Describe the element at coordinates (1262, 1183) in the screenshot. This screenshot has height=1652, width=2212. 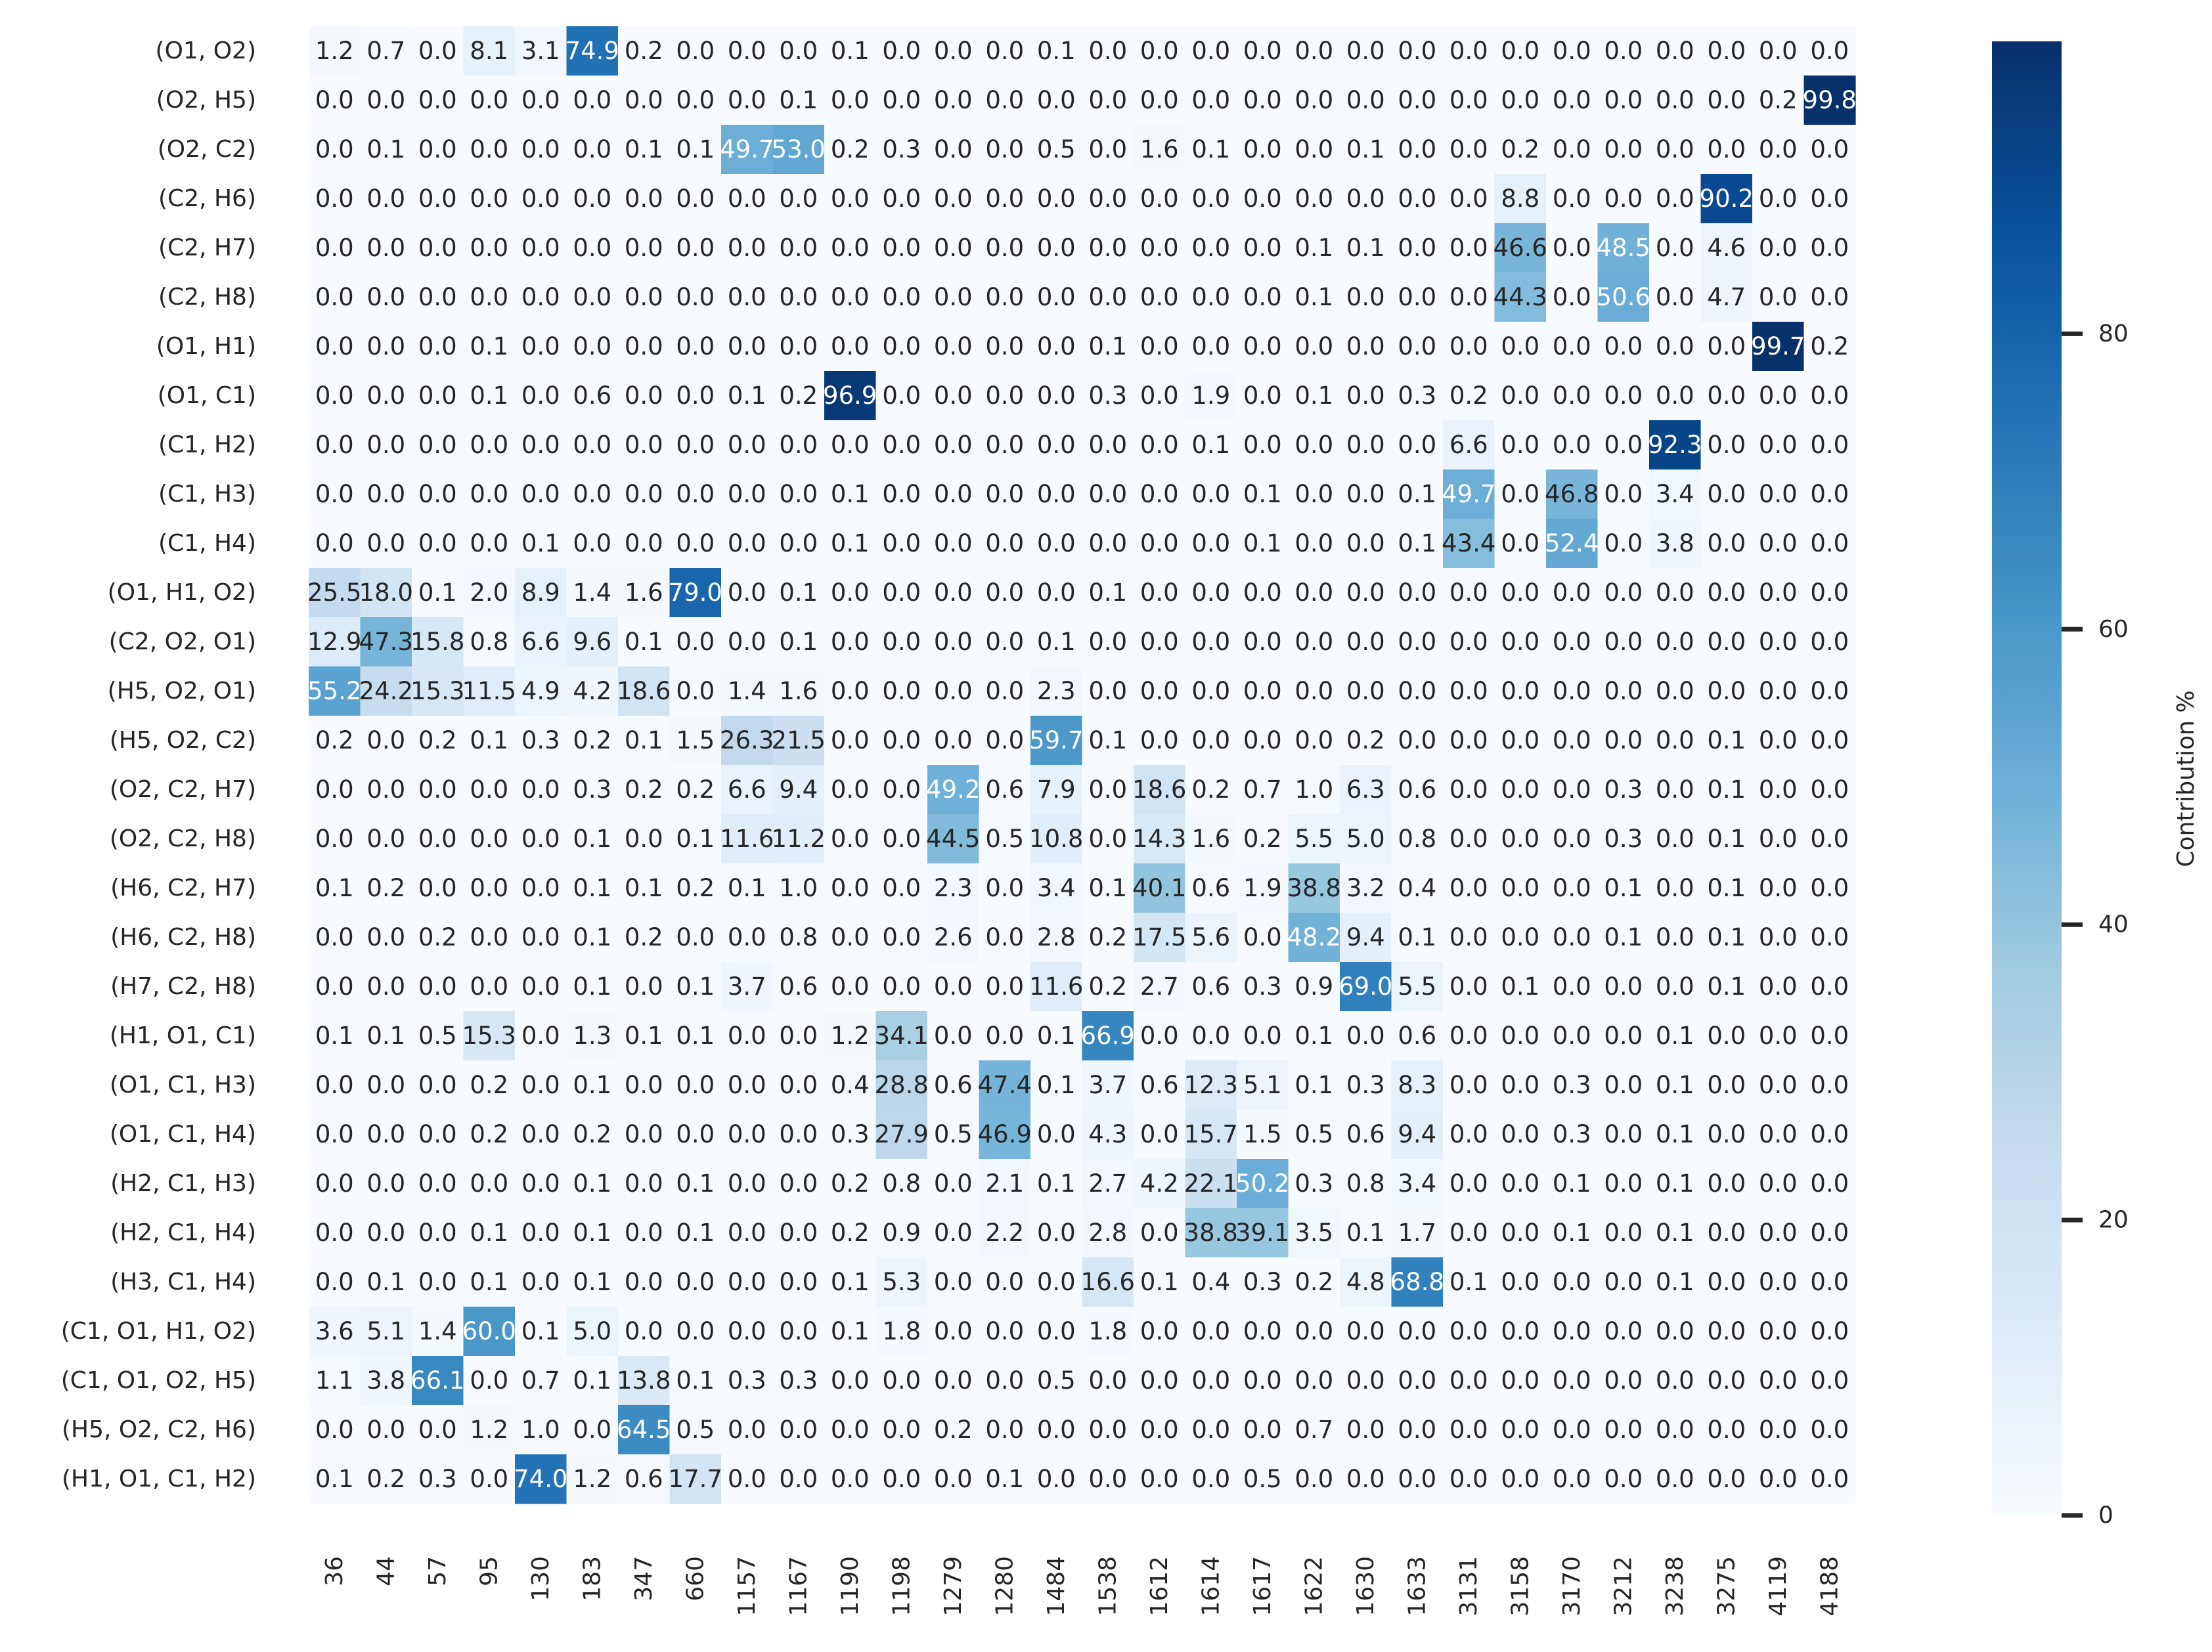
I see `cell-value-label: 50.2` at that location.